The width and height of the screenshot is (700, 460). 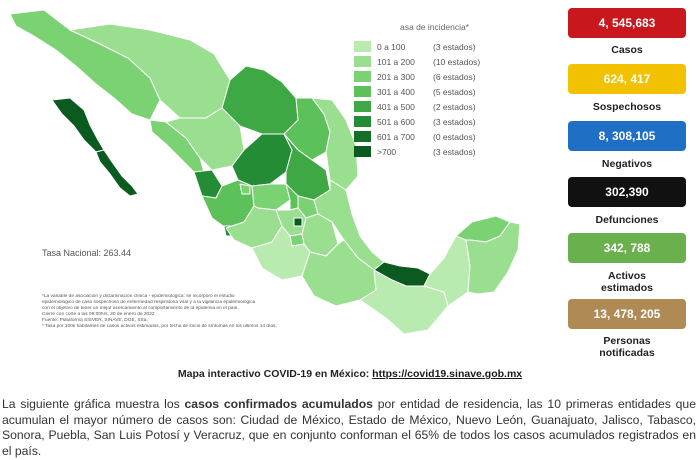 What do you see at coordinates (78, 125) in the screenshot?
I see `state-baja-california` at bounding box center [78, 125].